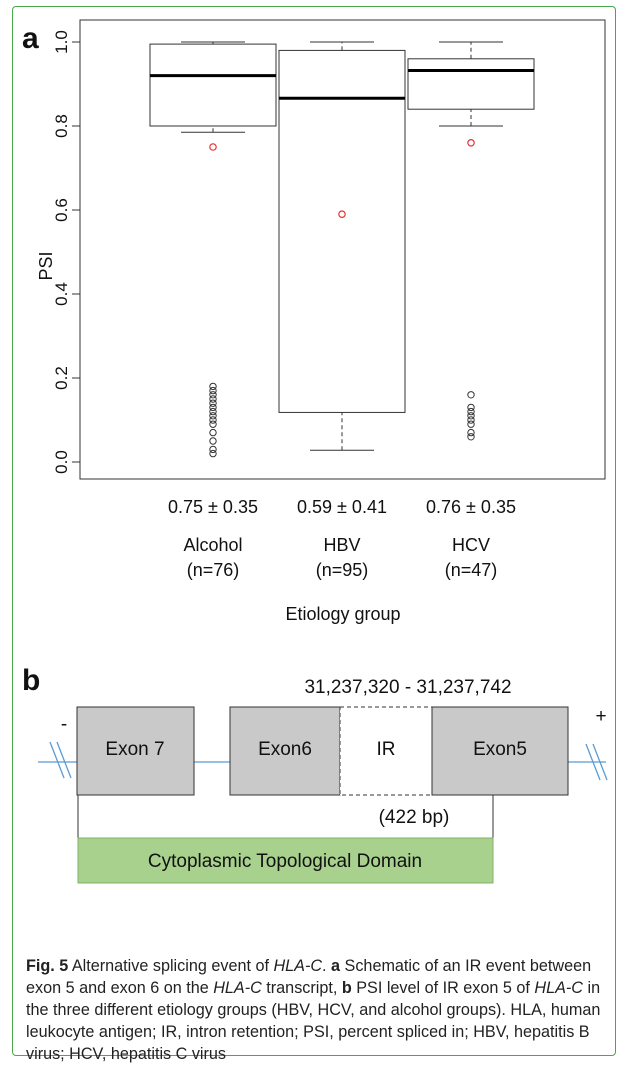 The width and height of the screenshot is (627, 1065). I want to click on exon6-box, so click(285, 751).